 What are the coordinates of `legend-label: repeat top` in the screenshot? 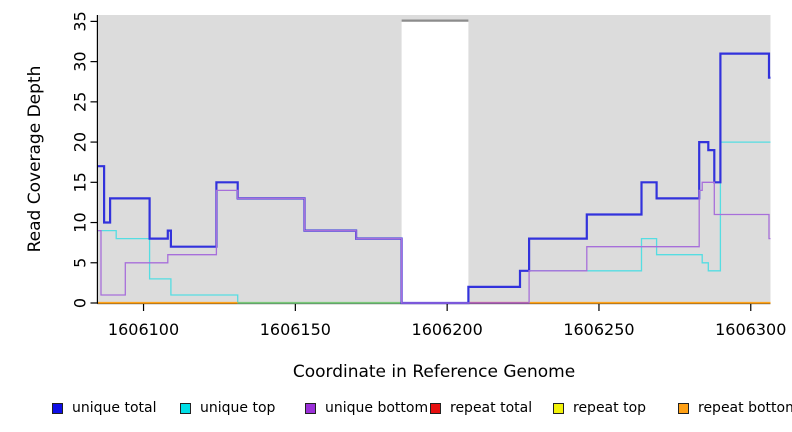 It's located at (610, 408).